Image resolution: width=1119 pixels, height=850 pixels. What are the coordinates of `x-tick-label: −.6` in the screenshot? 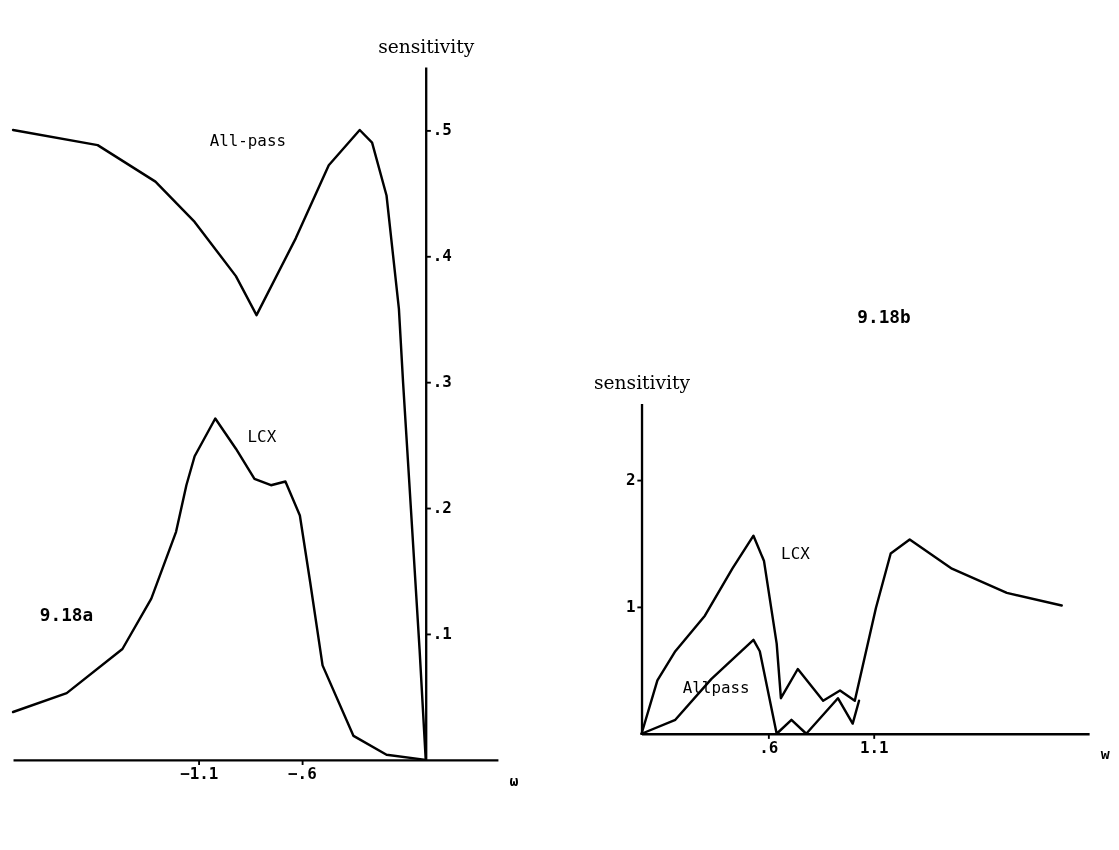 It's located at (302, 773).